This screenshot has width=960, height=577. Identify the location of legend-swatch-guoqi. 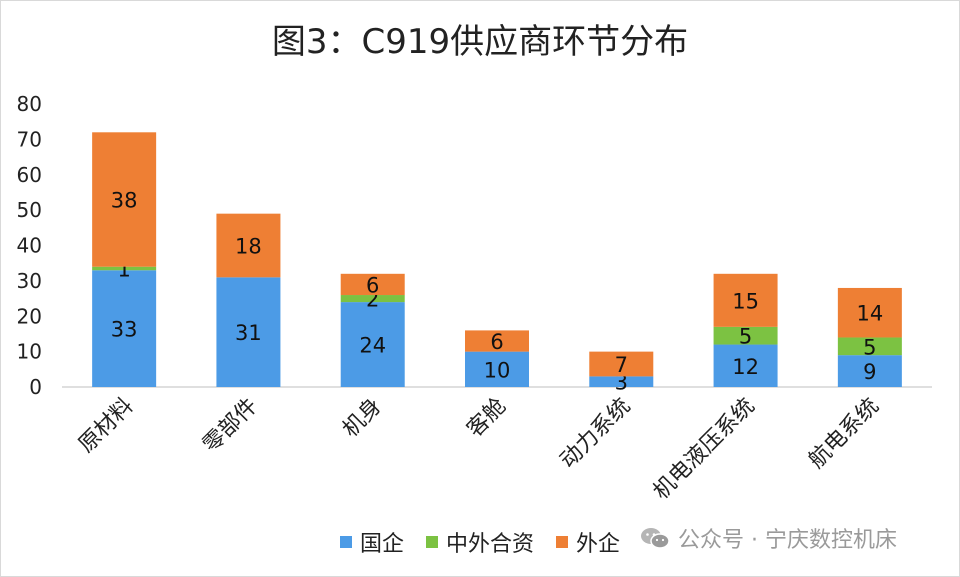
(346, 542).